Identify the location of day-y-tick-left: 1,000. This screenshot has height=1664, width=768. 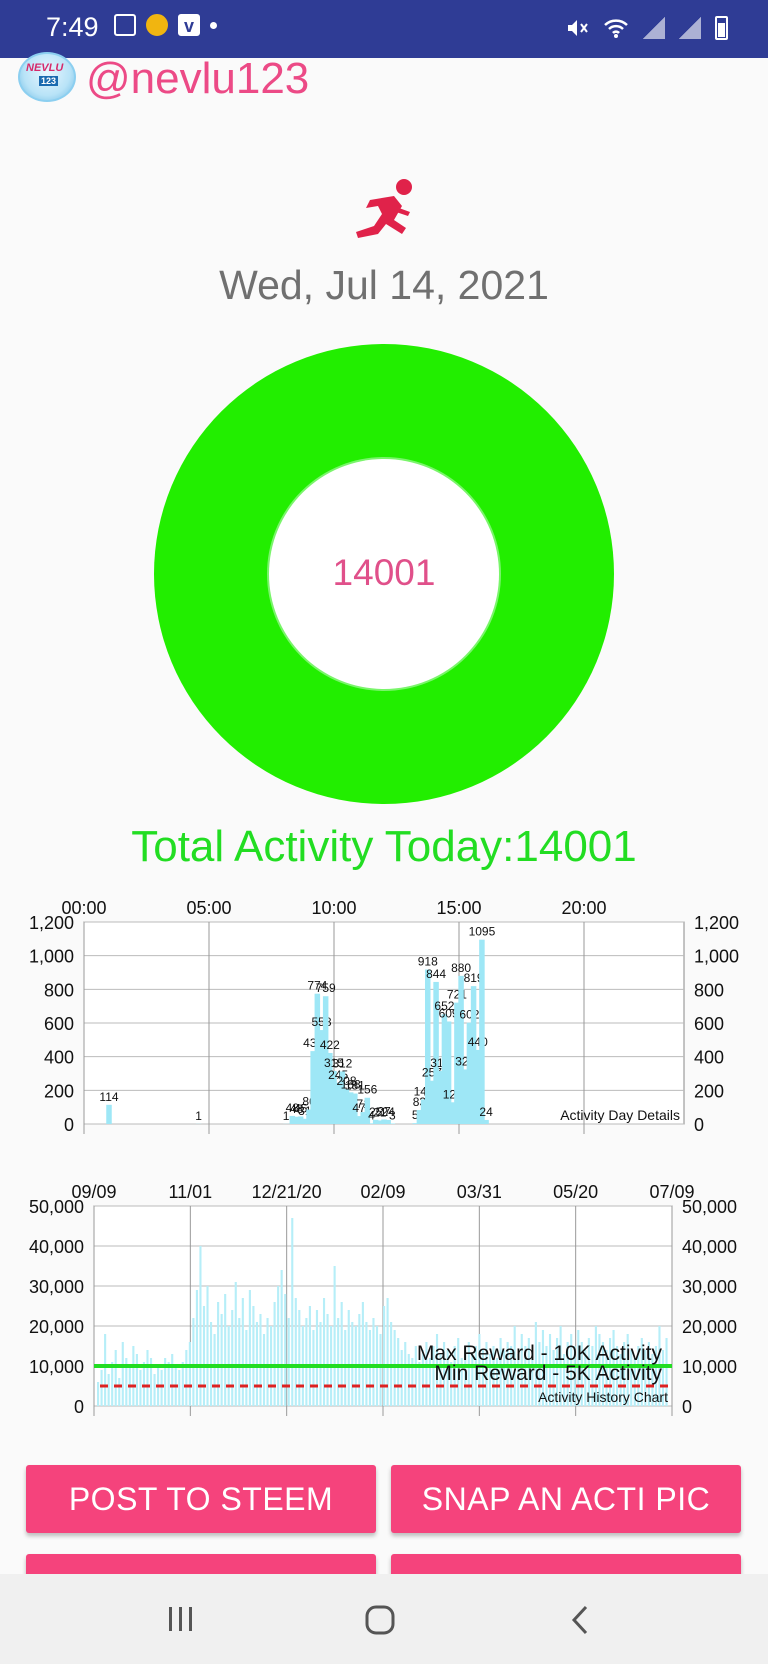
(51, 957).